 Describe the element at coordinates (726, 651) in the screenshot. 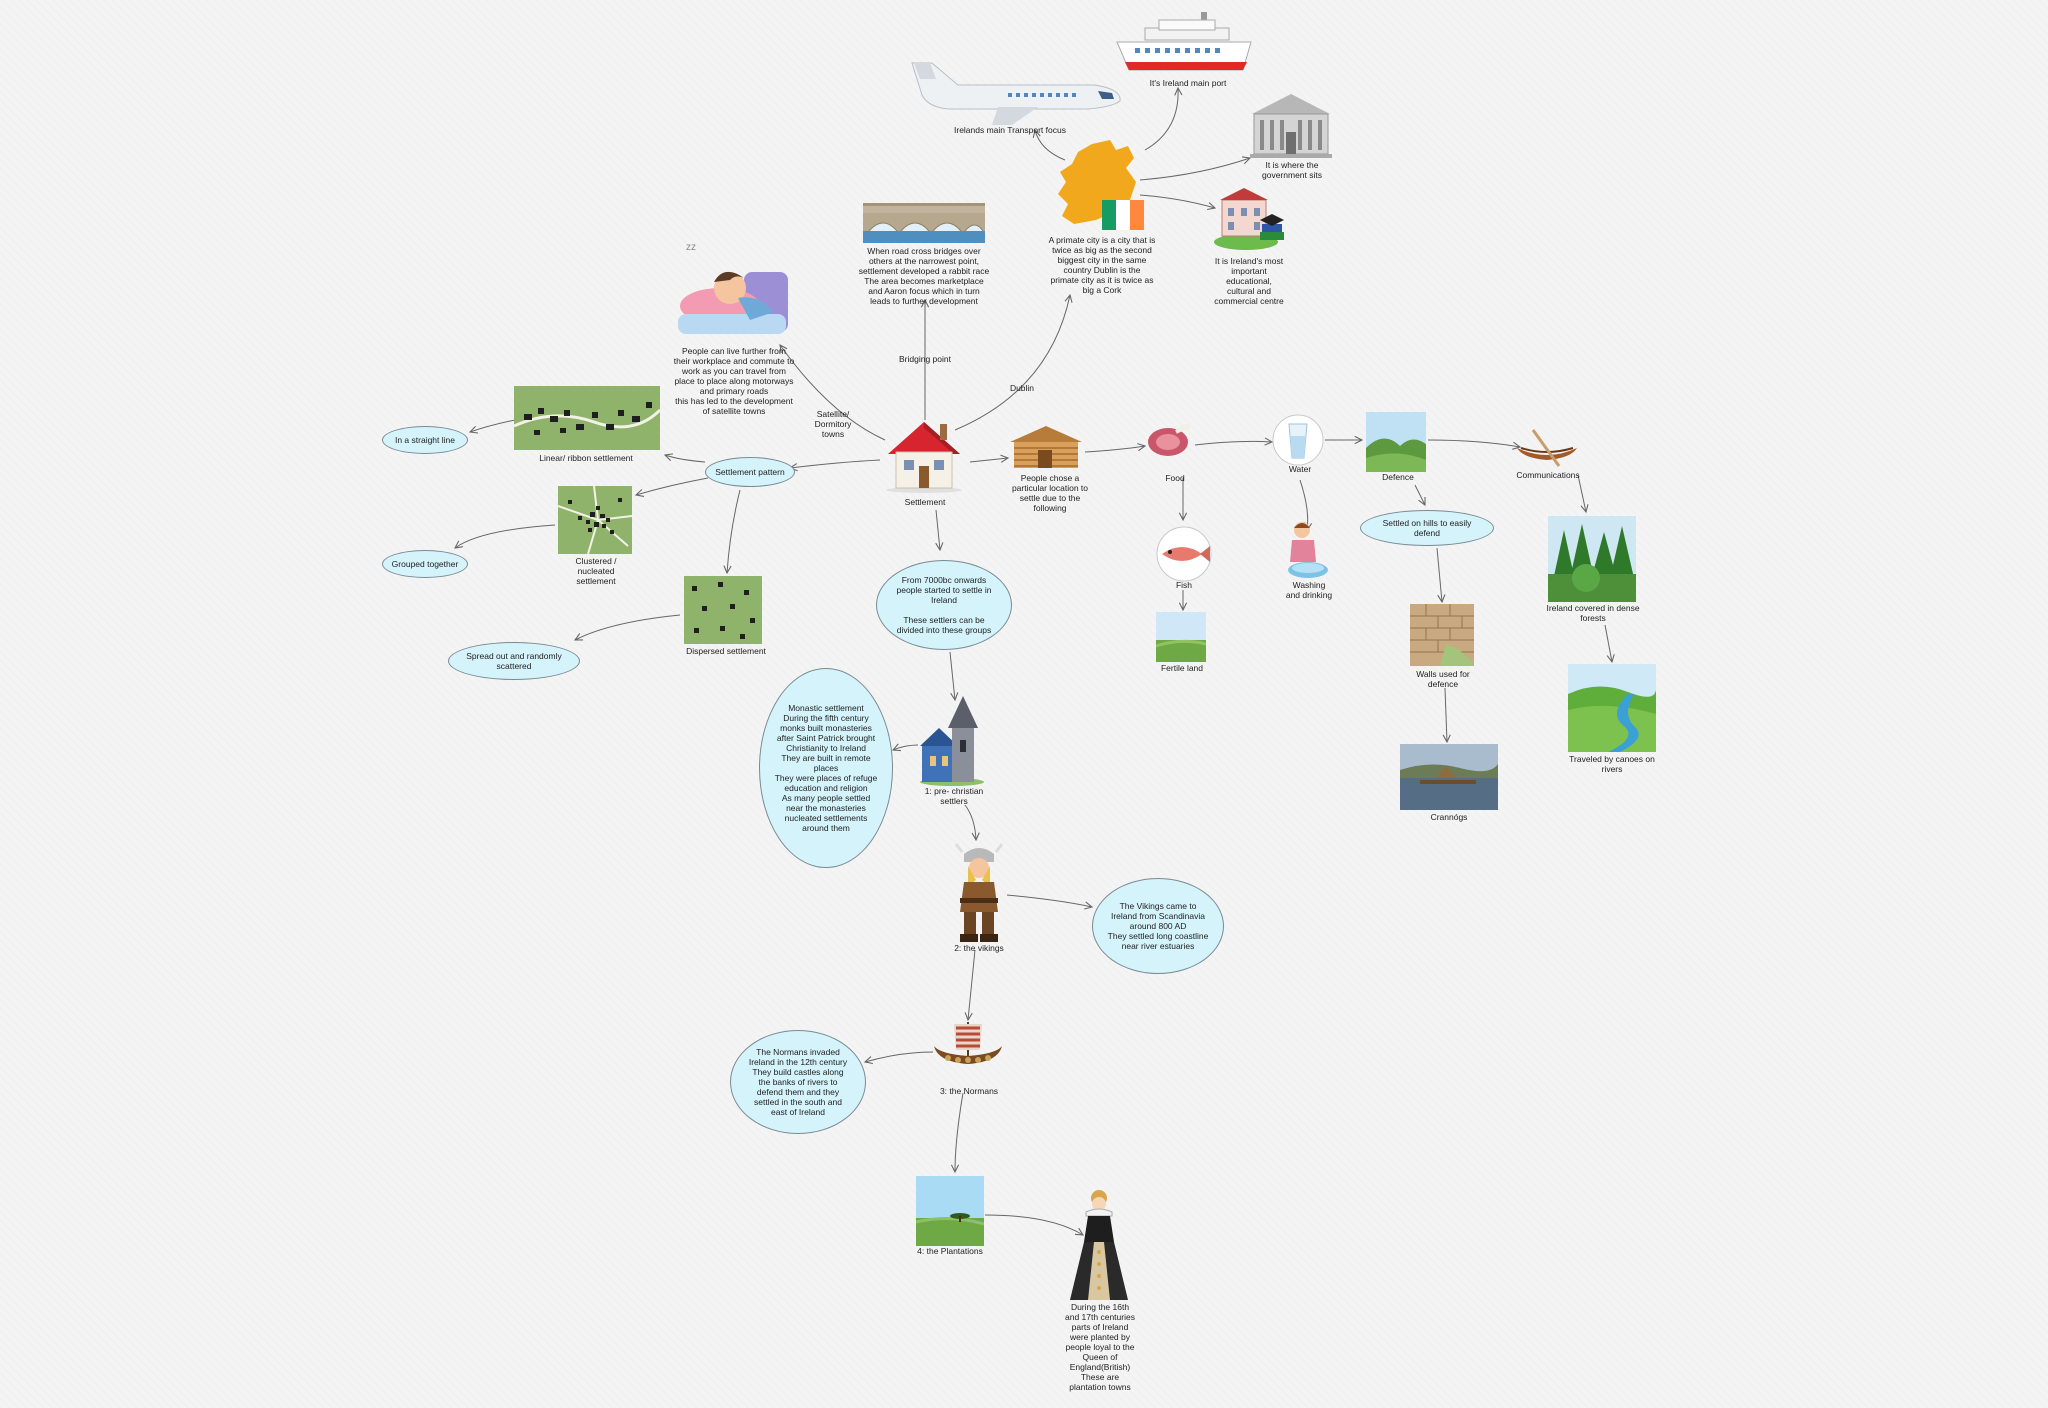

I see `dispersed-label: Dispersed settlement` at that location.